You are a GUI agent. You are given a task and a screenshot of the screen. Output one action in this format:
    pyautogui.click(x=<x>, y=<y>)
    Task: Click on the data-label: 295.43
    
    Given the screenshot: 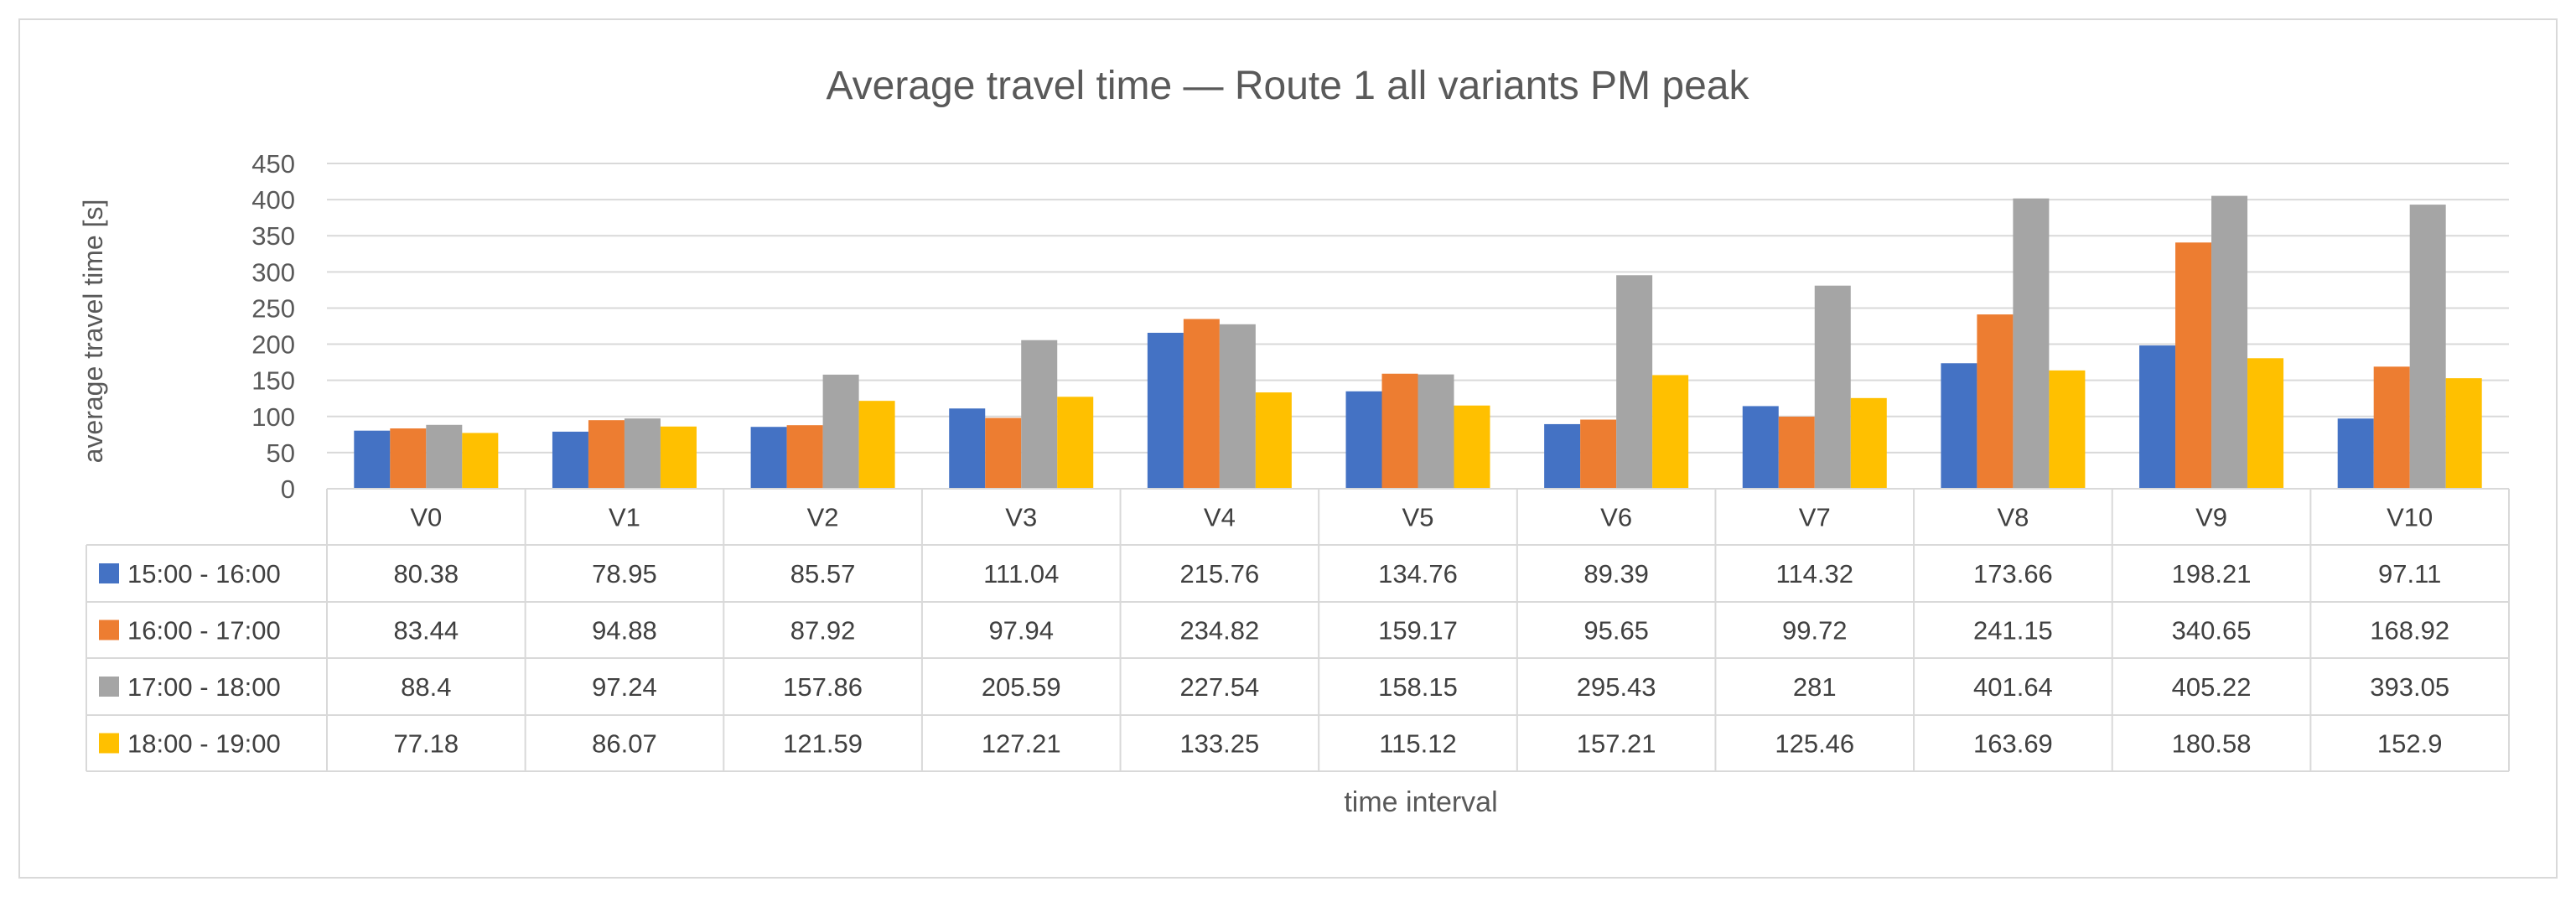 What is the action you would take?
    pyautogui.click(x=1616, y=687)
    